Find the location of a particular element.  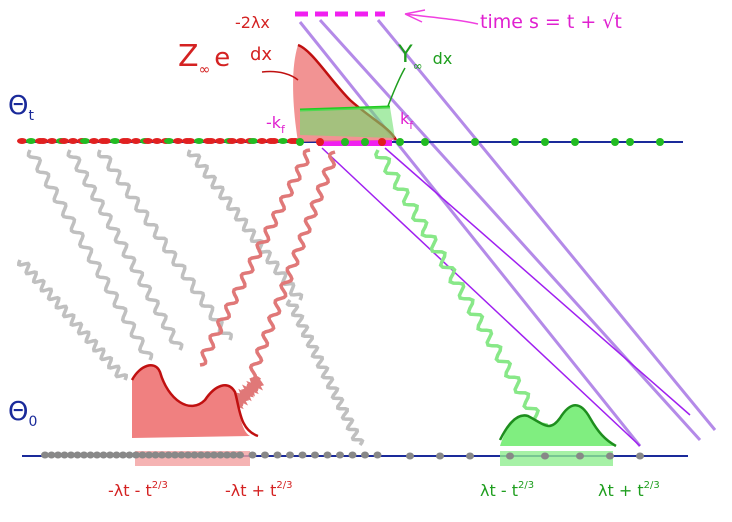

b3: λt - t is located at coordinates (499, 490).